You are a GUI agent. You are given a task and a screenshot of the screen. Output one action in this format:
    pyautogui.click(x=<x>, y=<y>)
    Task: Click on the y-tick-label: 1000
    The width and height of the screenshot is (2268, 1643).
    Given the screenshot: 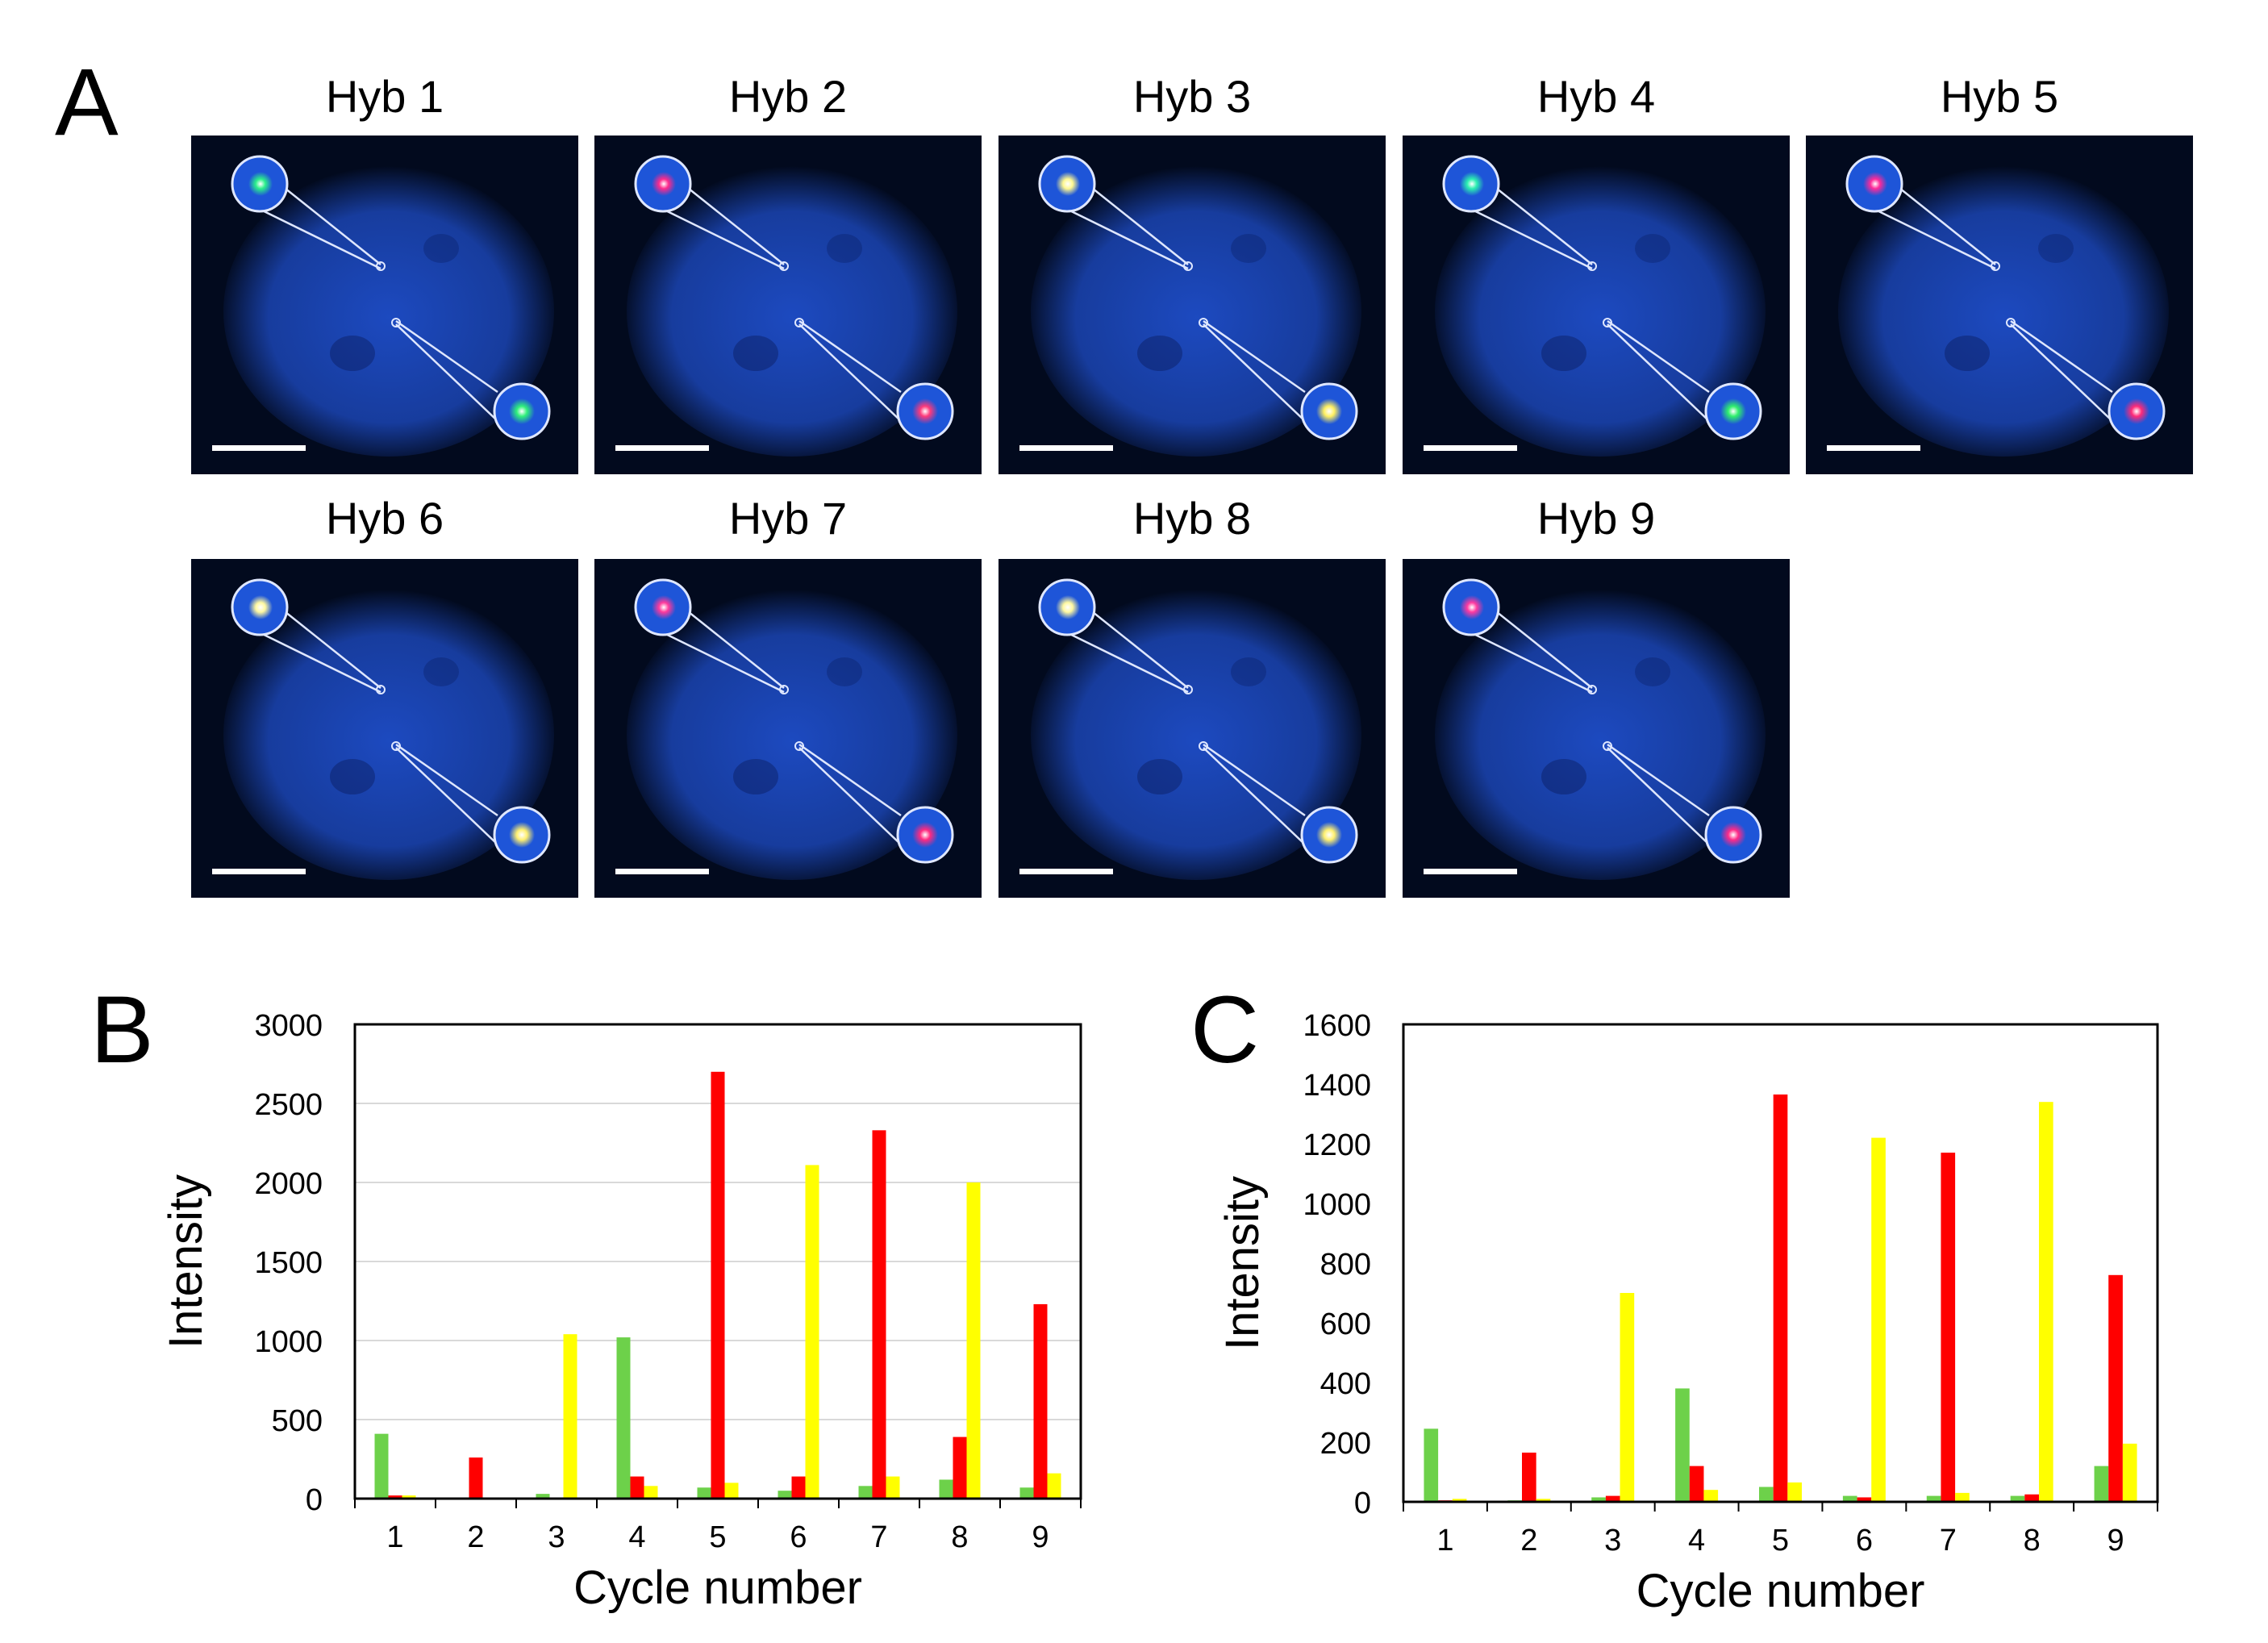 What is the action you would take?
    pyautogui.click(x=1337, y=1205)
    